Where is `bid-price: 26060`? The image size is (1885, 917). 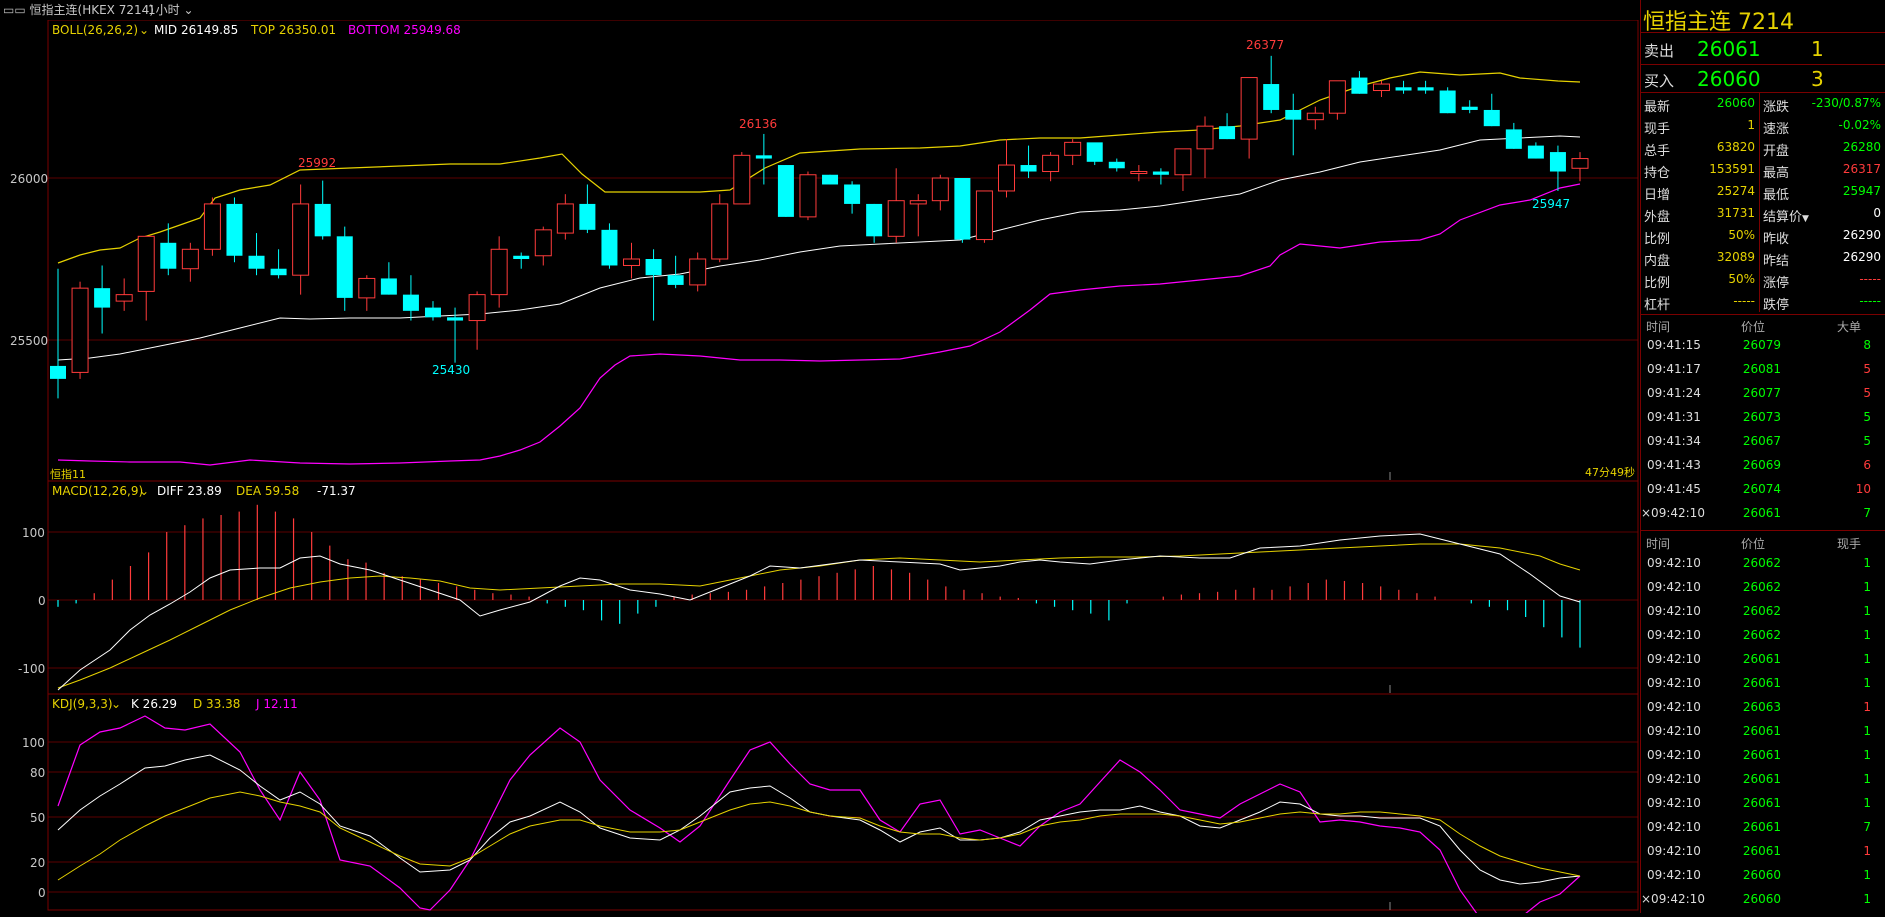
bid-price: 26060 is located at coordinates (1729, 79).